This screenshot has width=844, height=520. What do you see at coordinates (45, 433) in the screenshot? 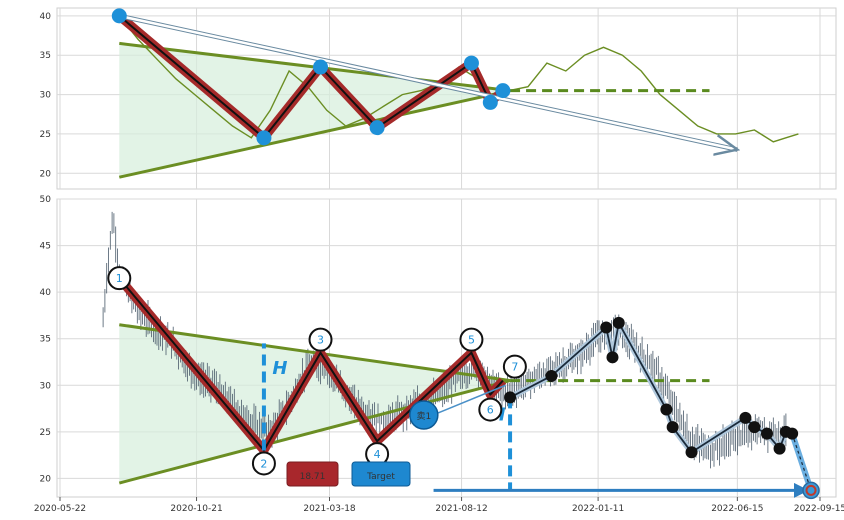
I see `bottom-y-tick-label: 25` at bounding box center [45, 433].